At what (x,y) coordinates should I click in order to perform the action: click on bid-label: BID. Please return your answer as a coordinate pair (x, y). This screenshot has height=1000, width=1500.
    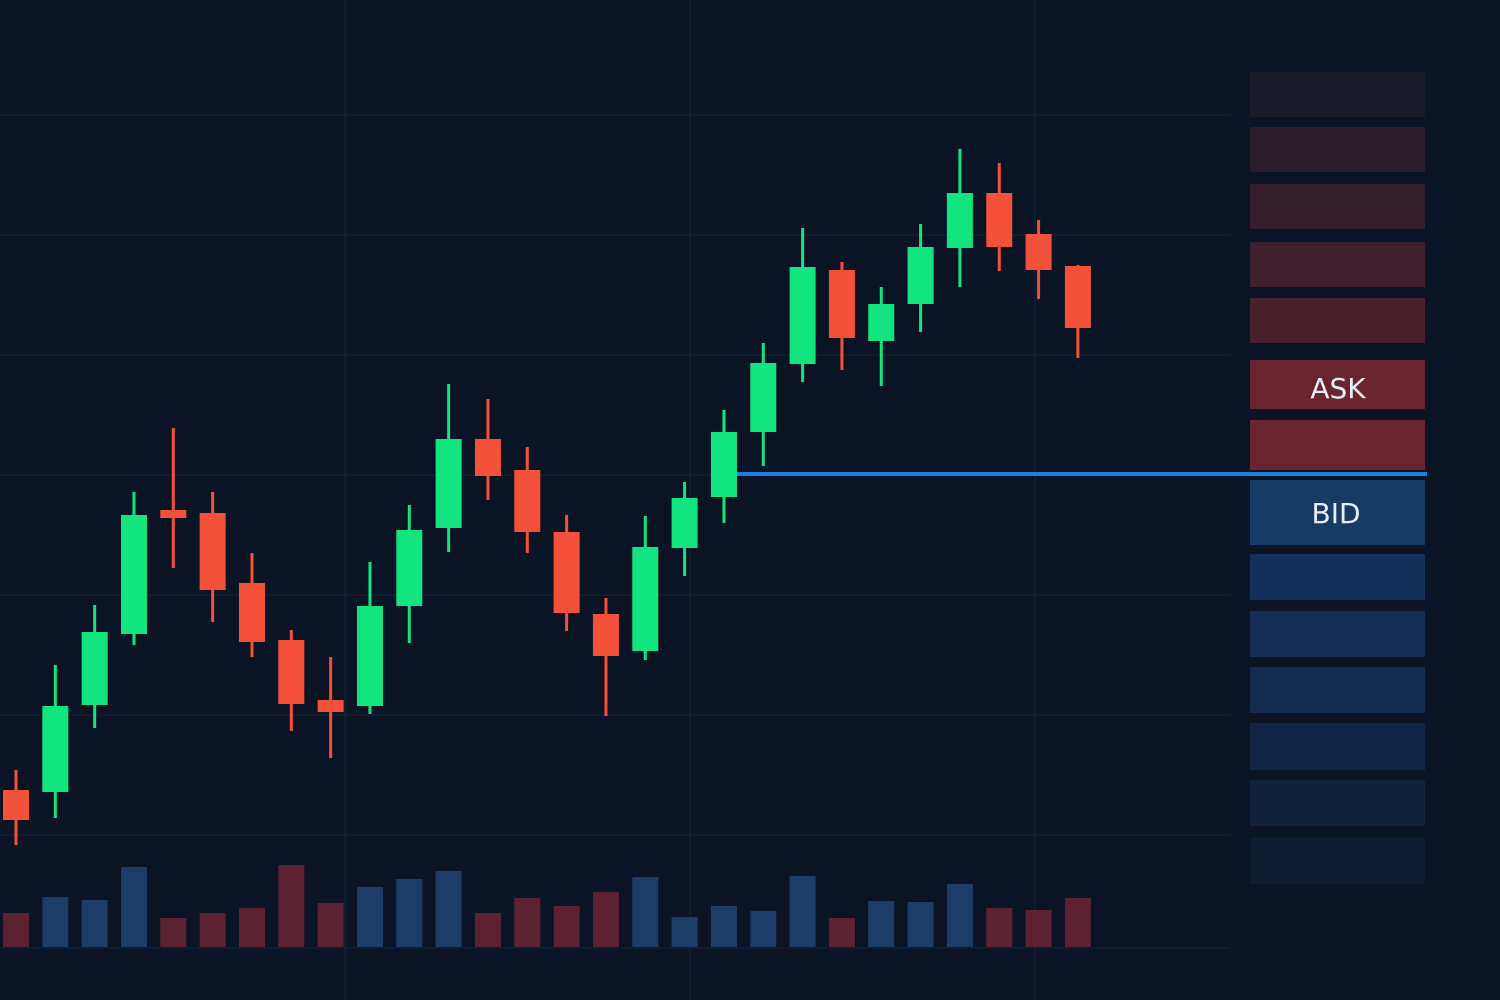
    Looking at the image, I should click on (1335, 513).